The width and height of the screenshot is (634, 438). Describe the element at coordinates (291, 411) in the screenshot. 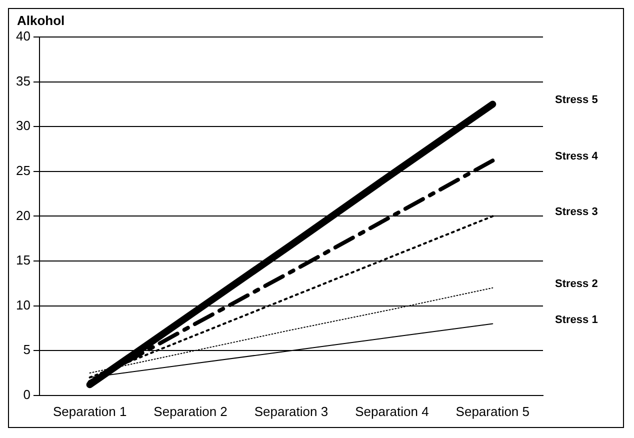

I see `x-tick-label: Separation 3` at that location.